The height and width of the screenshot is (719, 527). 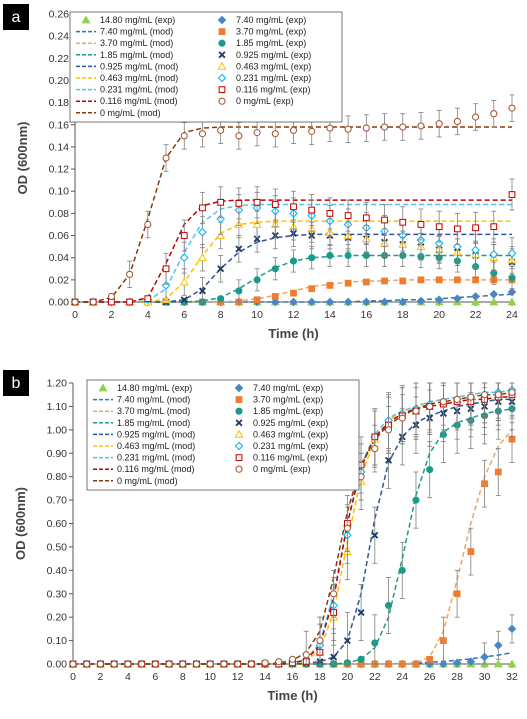 I want to click on y-tick-label: 0.02, so click(x=59, y=280).